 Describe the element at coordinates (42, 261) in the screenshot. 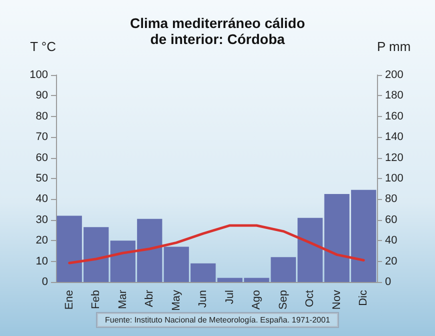

I see `y-tick-label: 10` at that location.